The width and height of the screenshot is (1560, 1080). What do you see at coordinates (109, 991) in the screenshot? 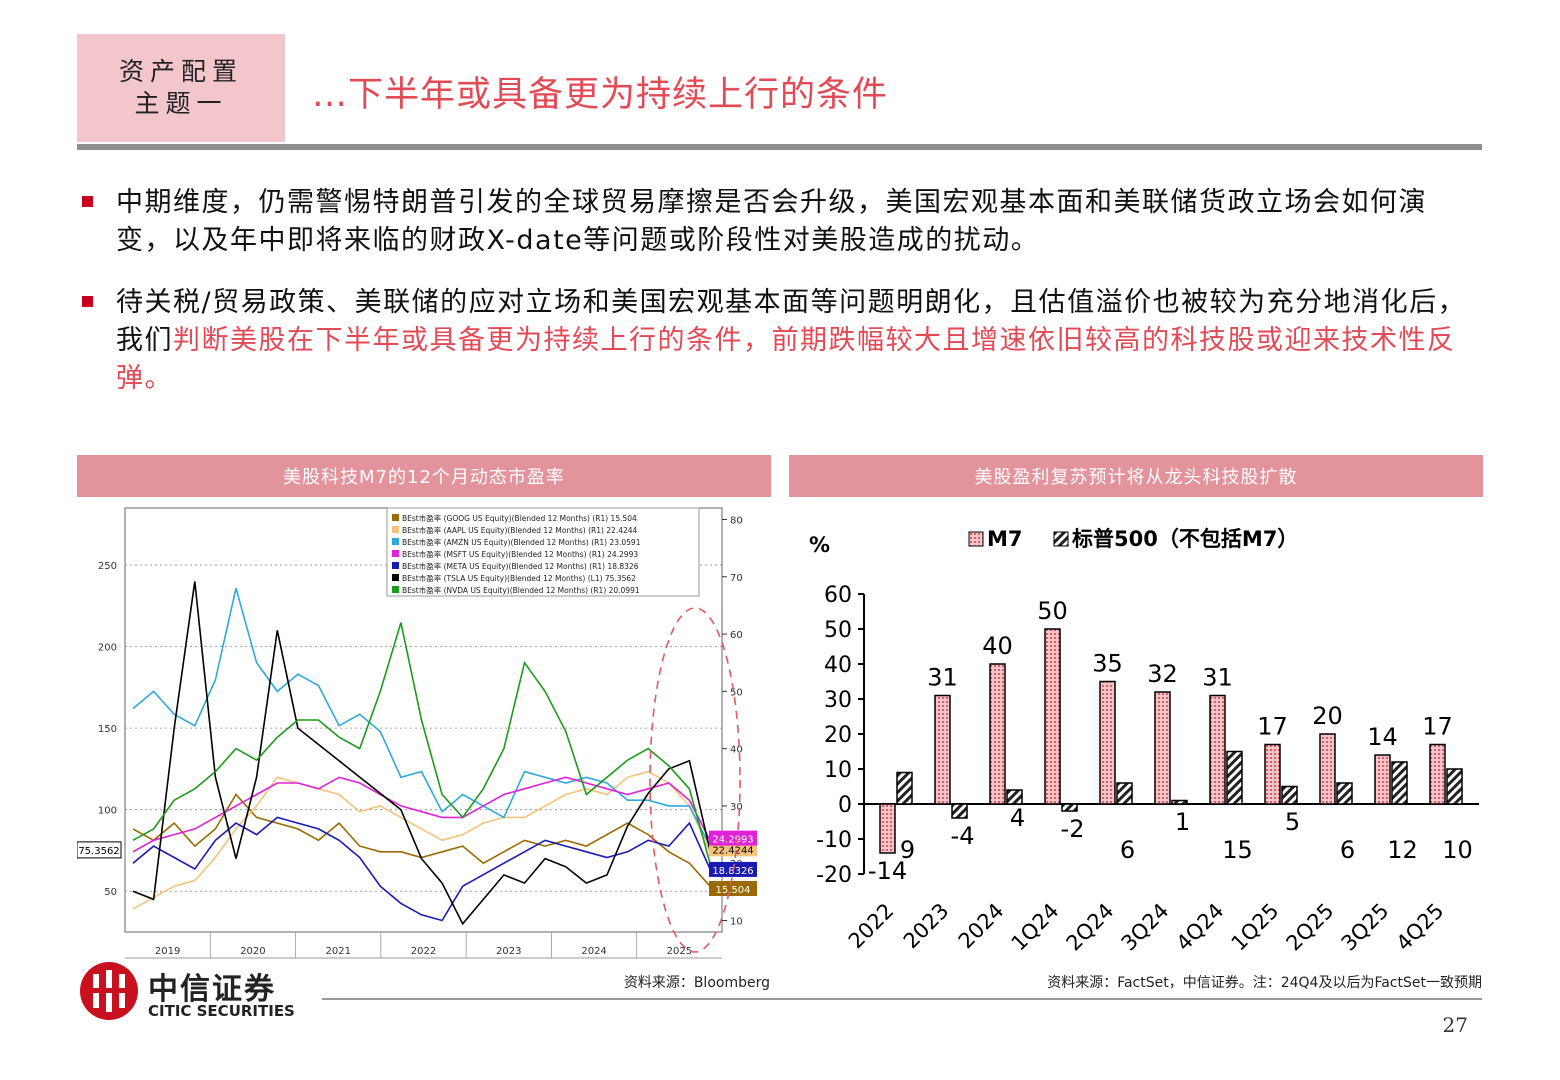
I see `citic-emblem-icon` at bounding box center [109, 991].